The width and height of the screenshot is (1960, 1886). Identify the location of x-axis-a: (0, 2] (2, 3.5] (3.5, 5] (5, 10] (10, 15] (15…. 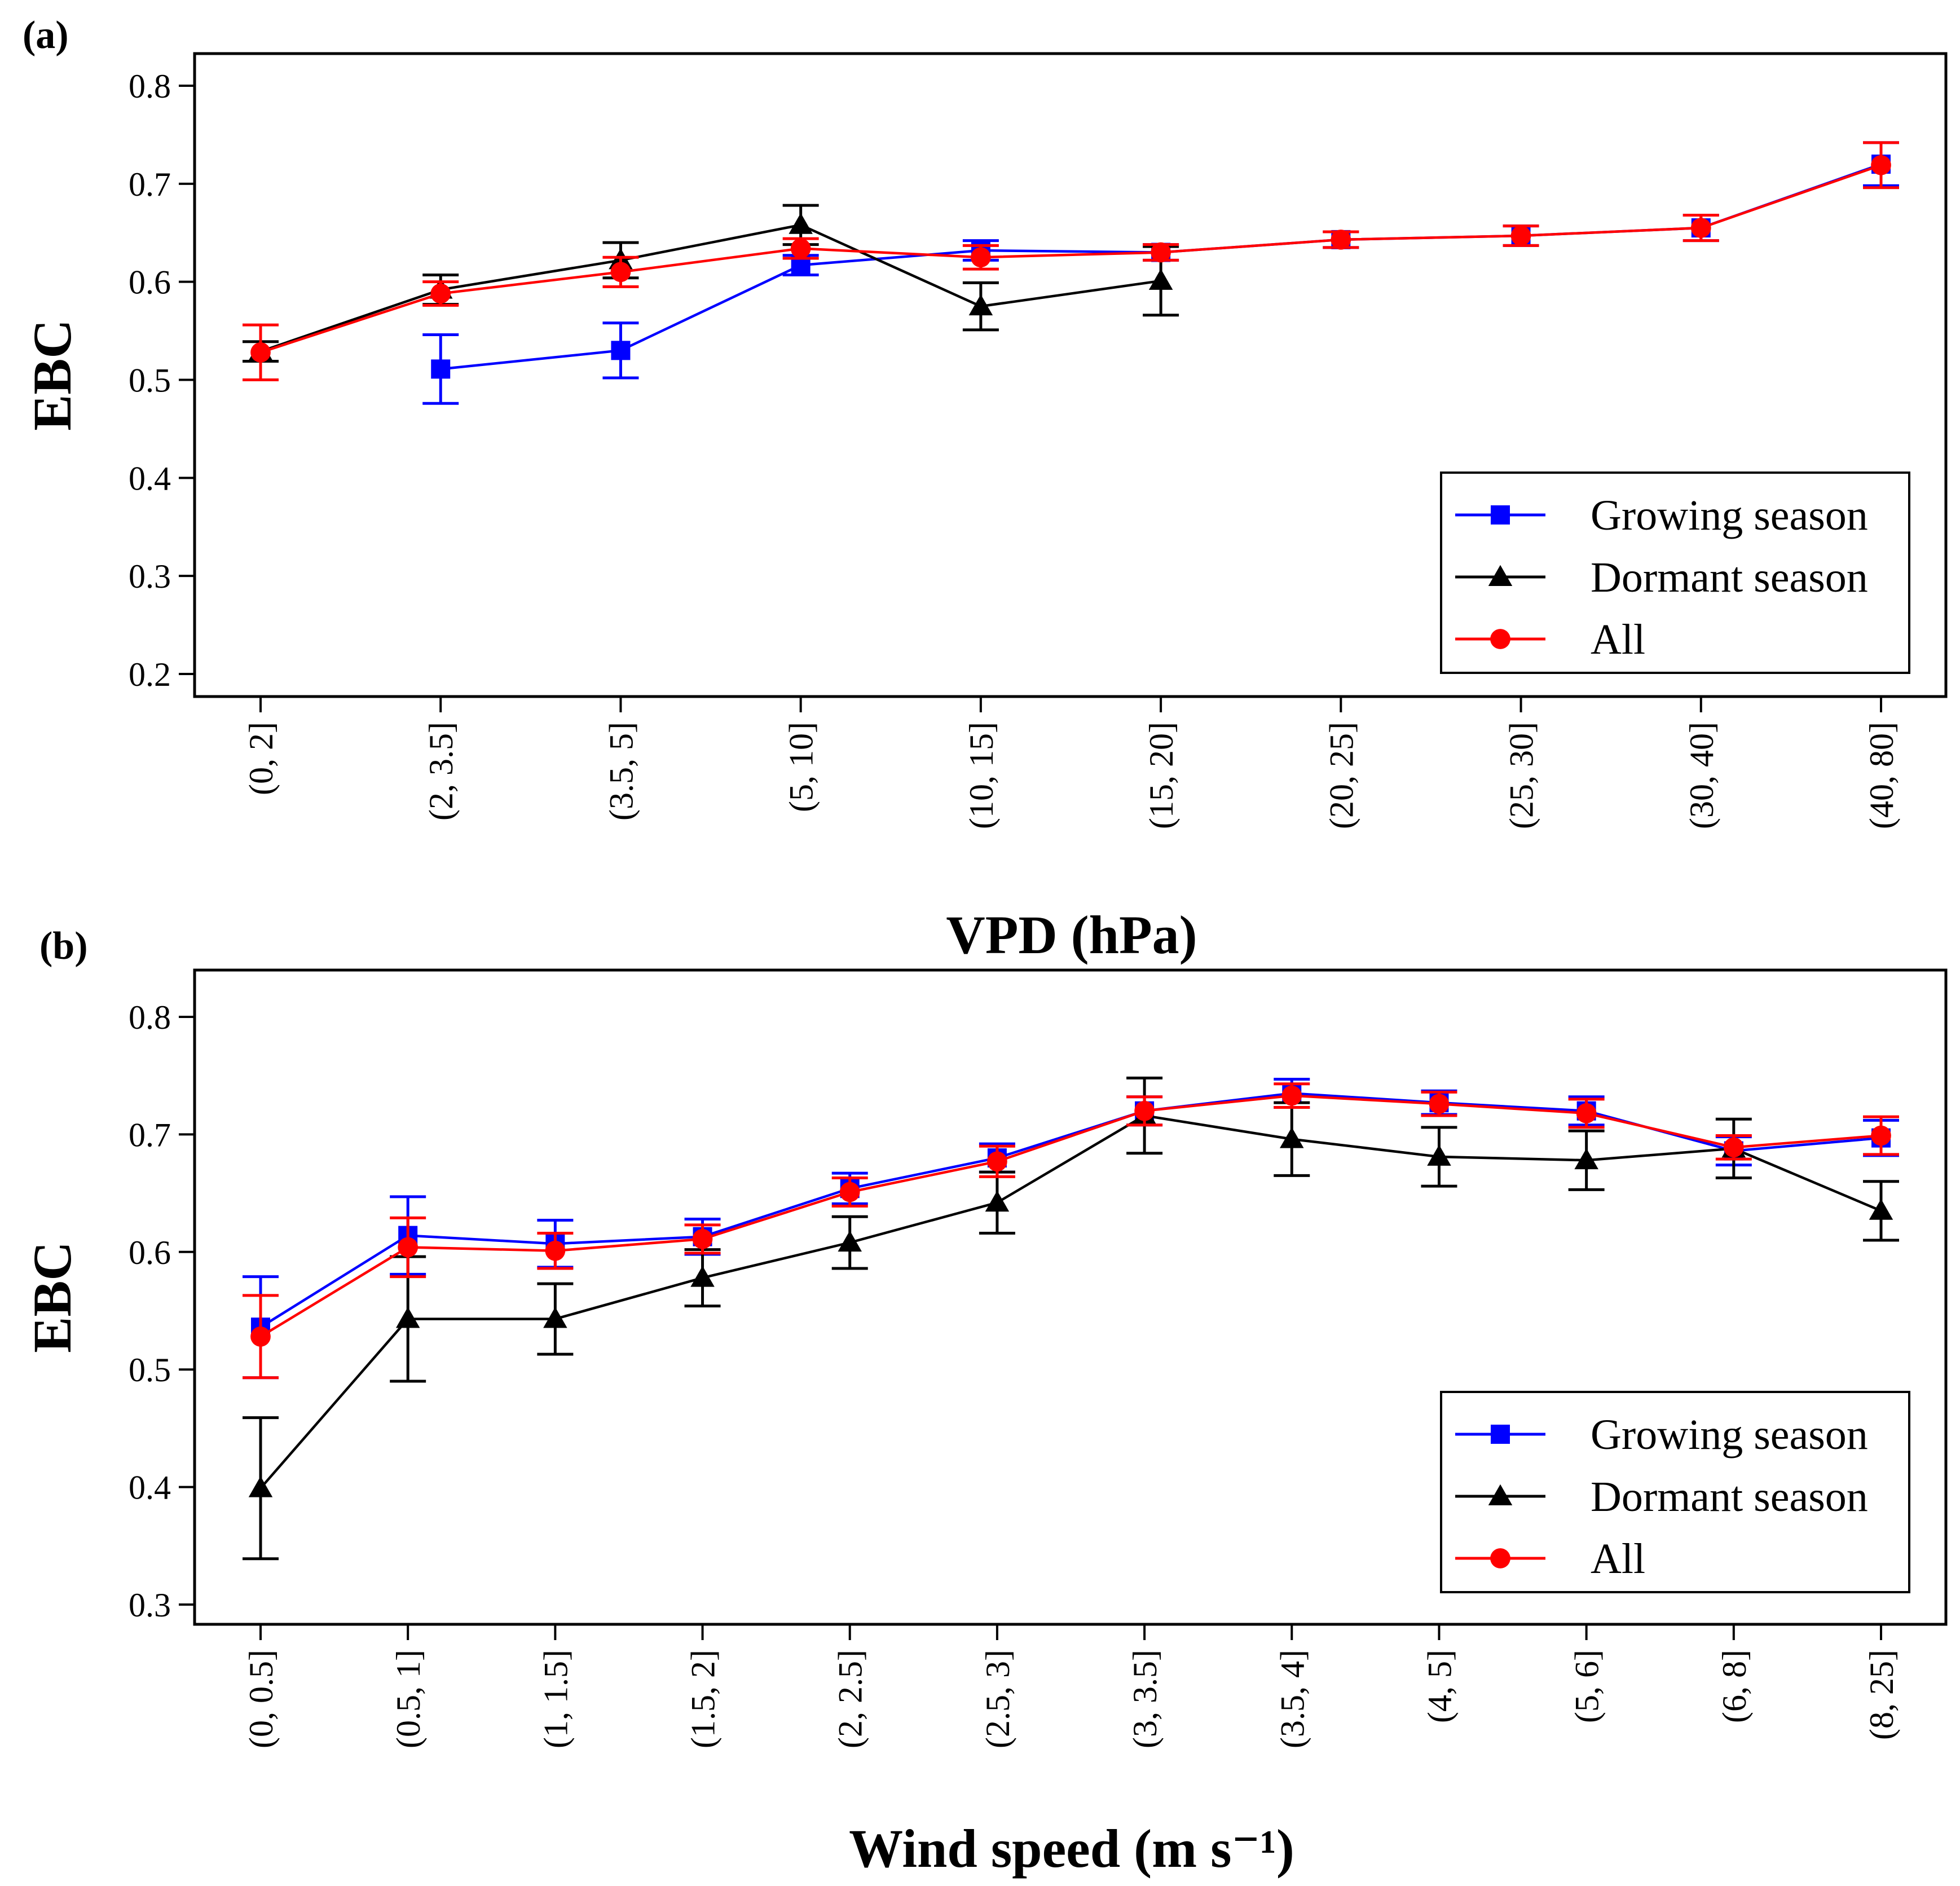
(1071, 763).